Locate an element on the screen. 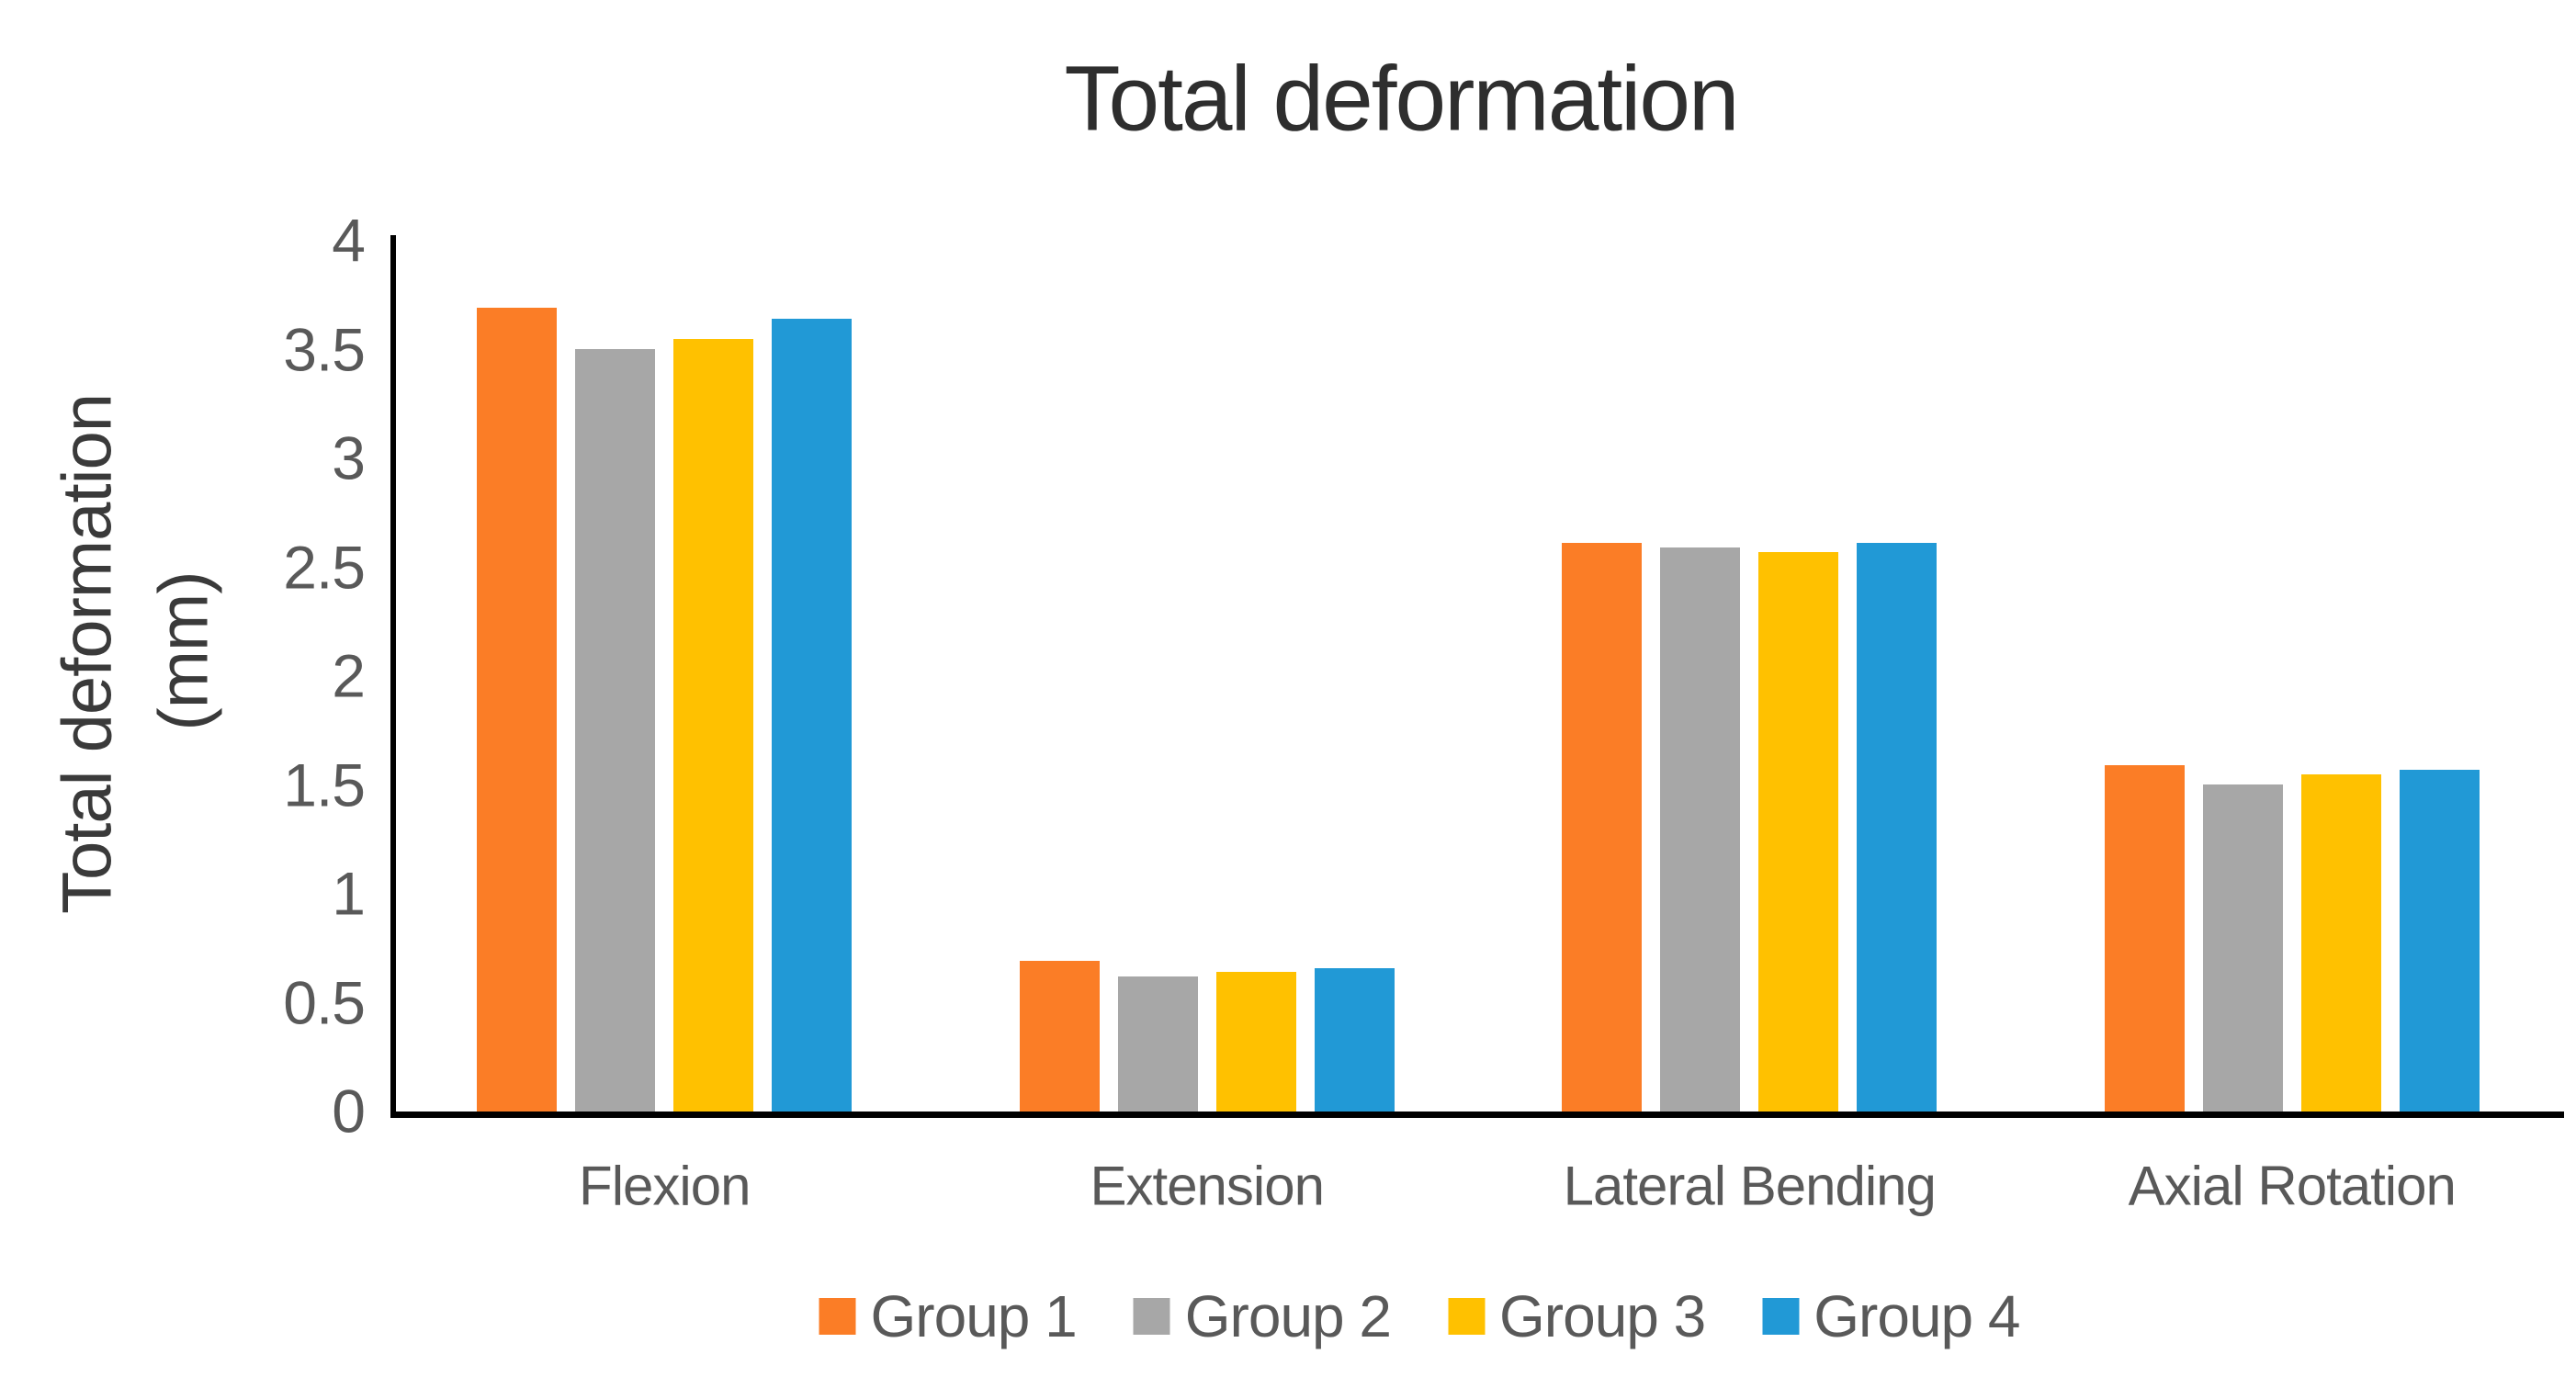 This screenshot has width=2576, height=1388. y-tick-label-3.5: 3.5 is located at coordinates (324, 348).